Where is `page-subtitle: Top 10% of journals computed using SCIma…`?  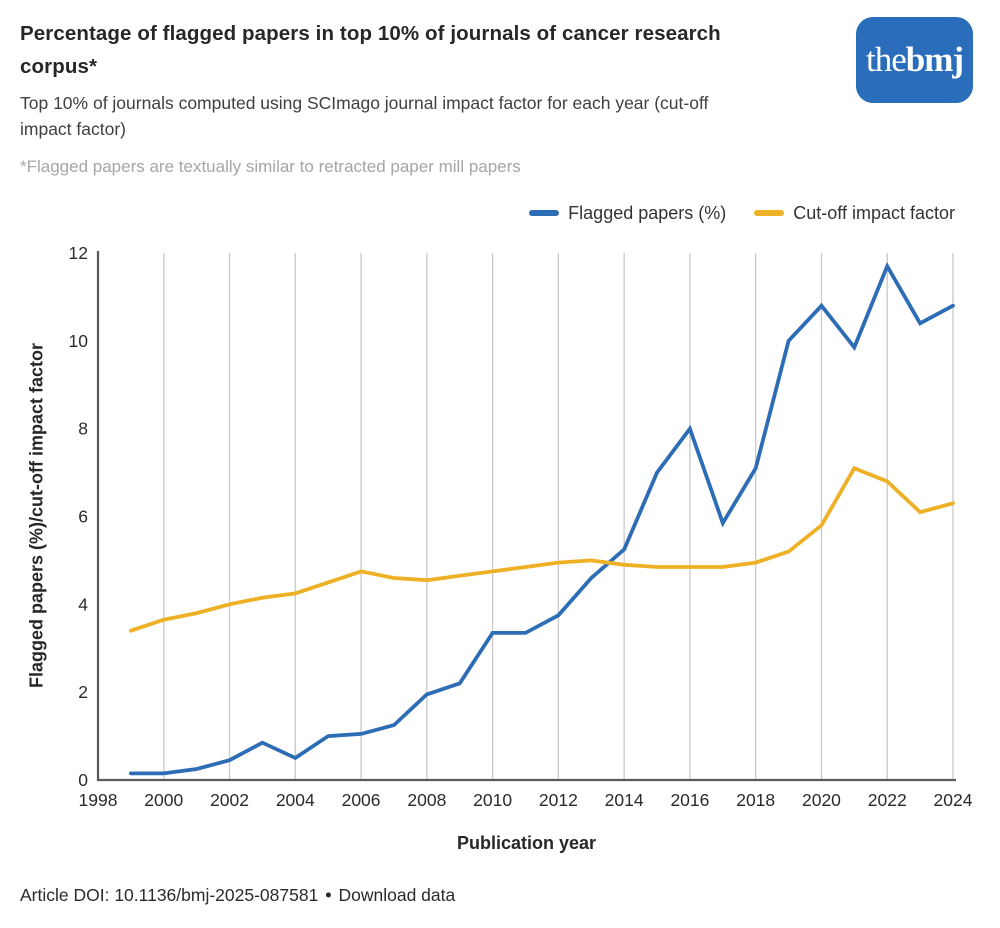 page-subtitle: Top 10% of journals computed using SCIma… is located at coordinates (364, 116).